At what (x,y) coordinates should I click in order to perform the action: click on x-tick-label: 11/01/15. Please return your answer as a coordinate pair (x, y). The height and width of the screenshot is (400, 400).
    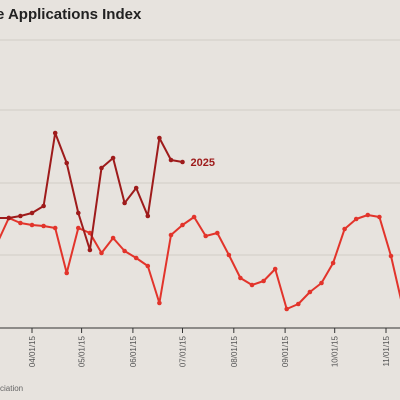
    Looking at the image, I should click on (386, 350).